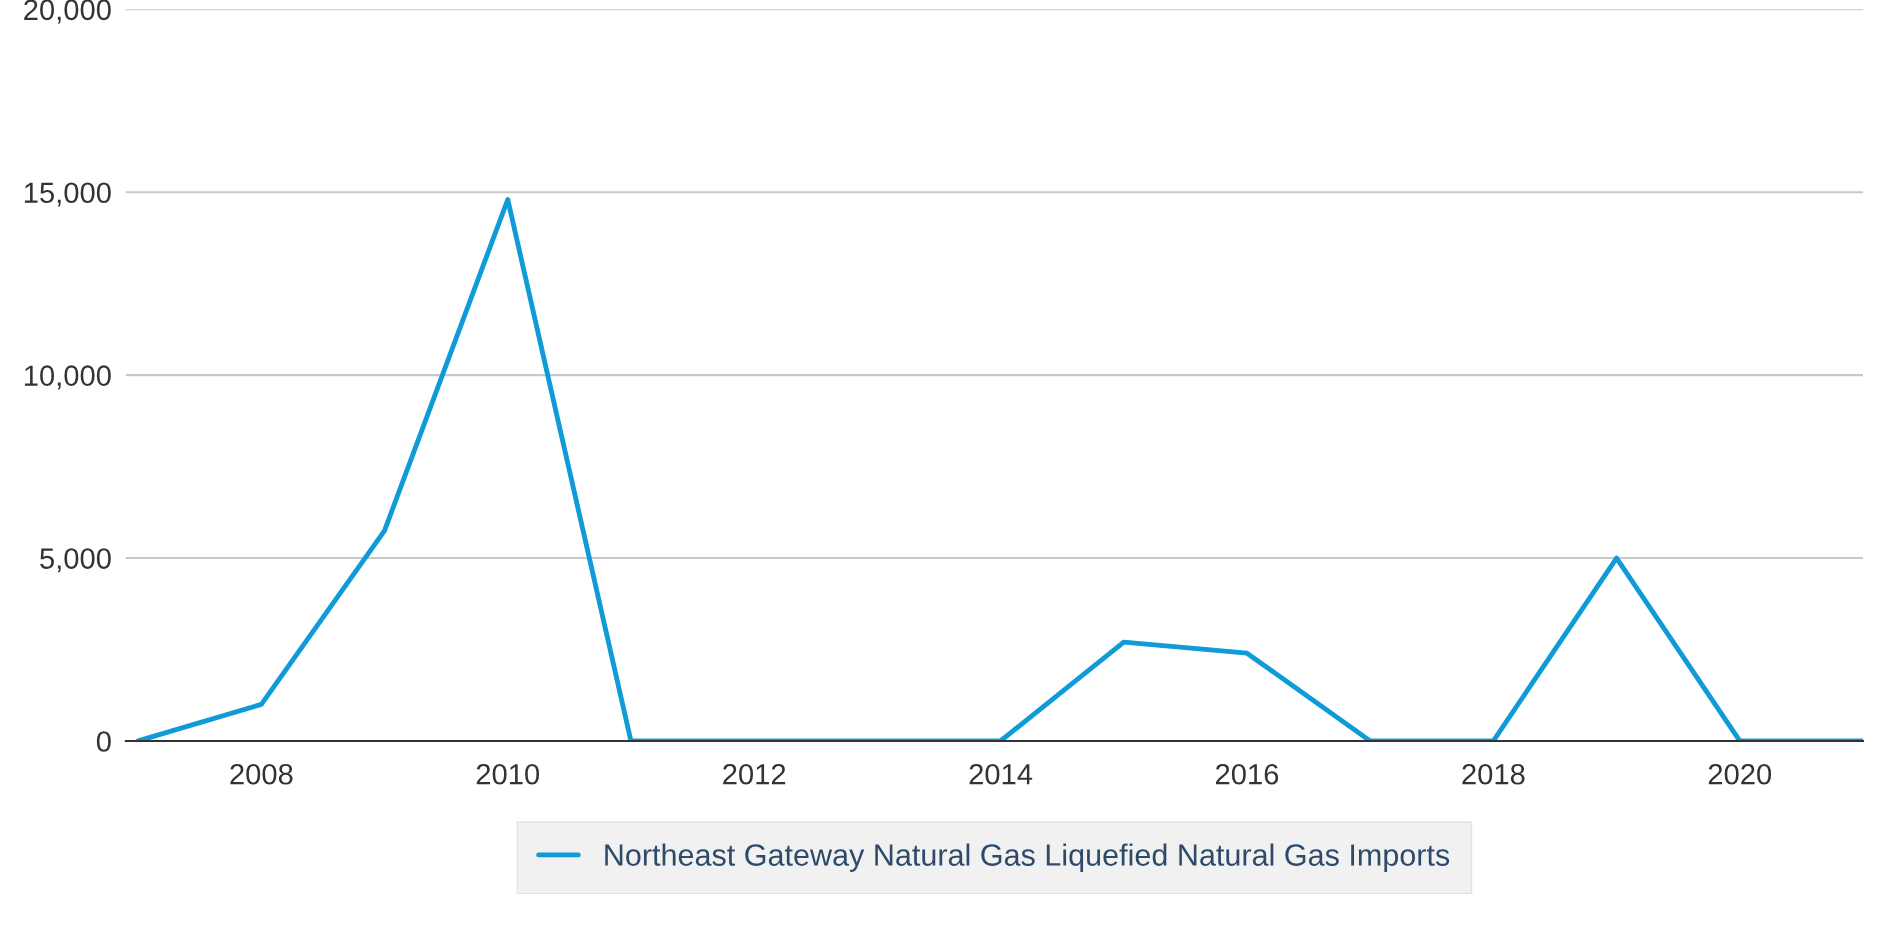 The width and height of the screenshot is (1878, 932). Describe the element at coordinates (1001, 774) in the screenshot. I see `x-tick-label: 2014` at that location.